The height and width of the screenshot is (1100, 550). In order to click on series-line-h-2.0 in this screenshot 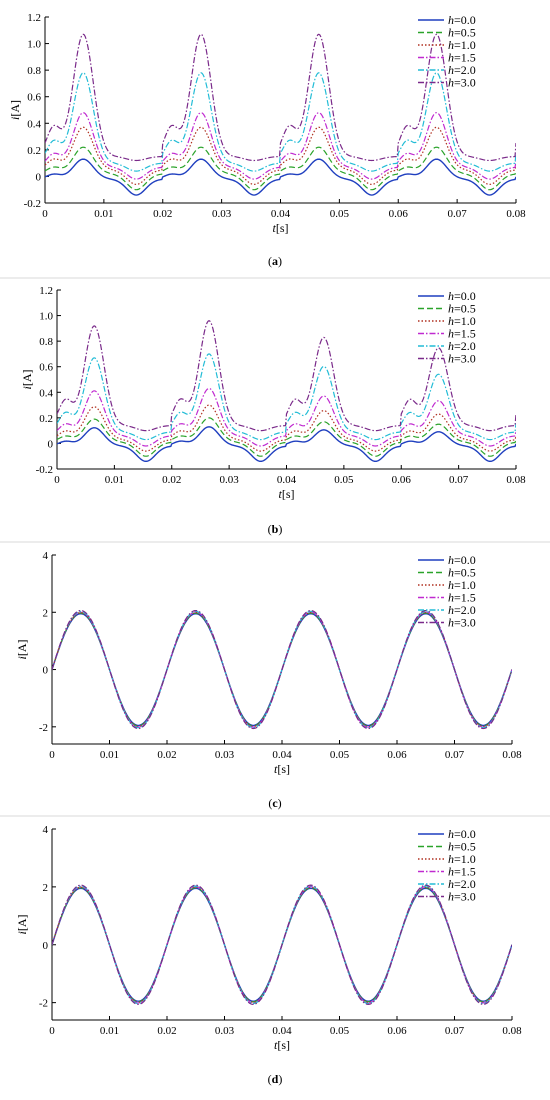, I will do `click(286, 397)`.